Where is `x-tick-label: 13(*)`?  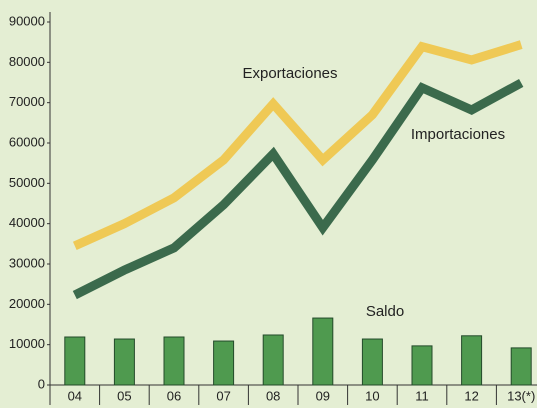
x-tick-label: 13(*) is located at coordinates (521, 395).